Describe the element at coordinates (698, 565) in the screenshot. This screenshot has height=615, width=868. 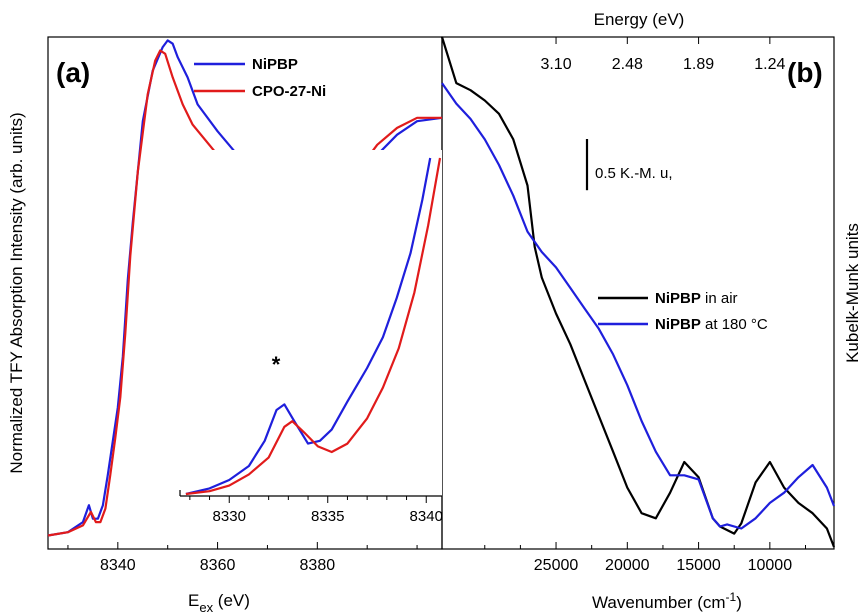
I see `panel-b-x-tick-label: 15000` at that location.